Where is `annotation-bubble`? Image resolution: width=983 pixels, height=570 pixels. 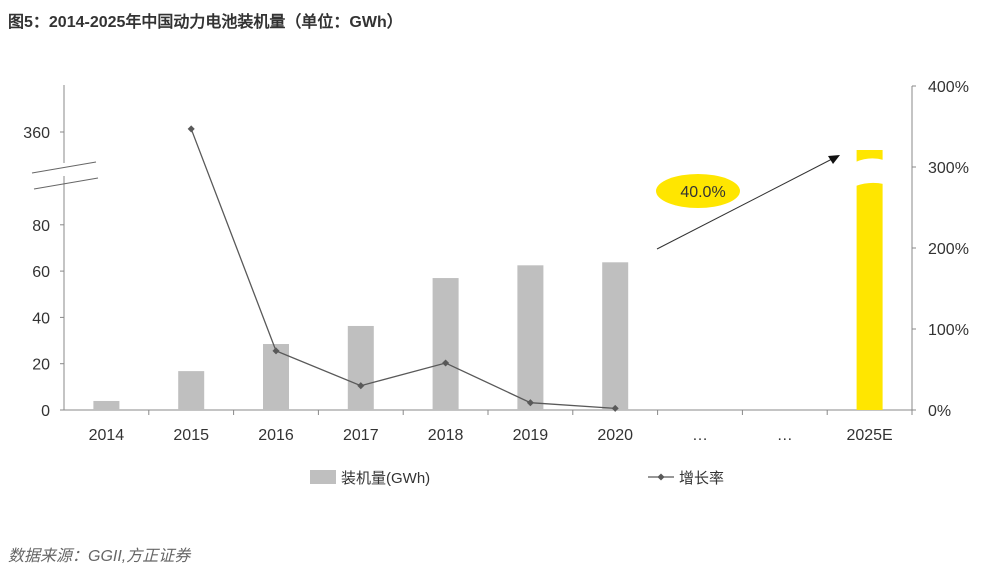 annotation-bubble is located at coordinates (698, 191).